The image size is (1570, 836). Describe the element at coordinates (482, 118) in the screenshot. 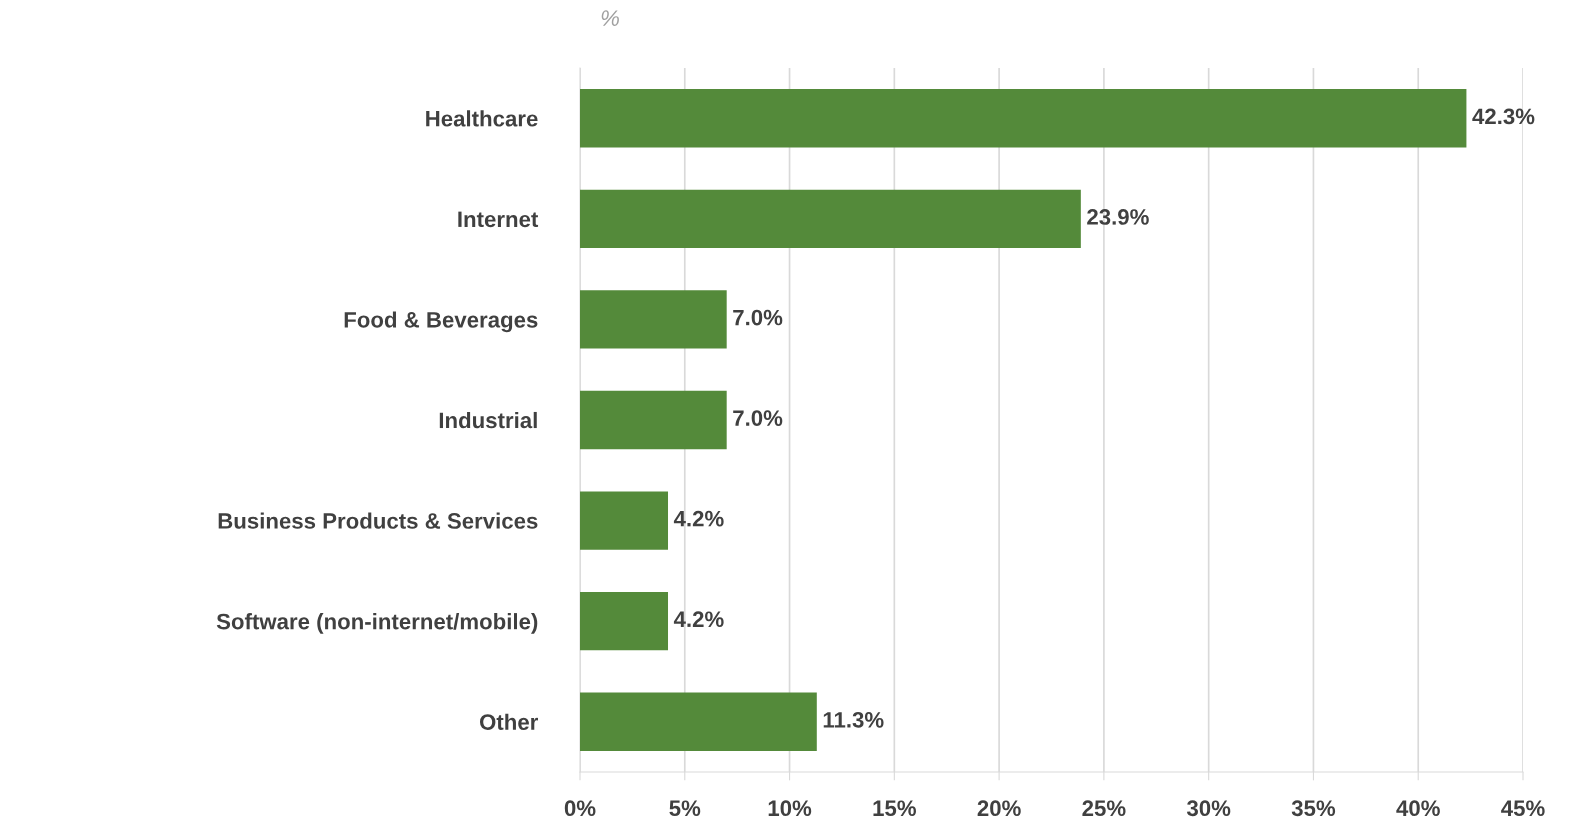

I see `y-tick-label: Healthcare` at that location.